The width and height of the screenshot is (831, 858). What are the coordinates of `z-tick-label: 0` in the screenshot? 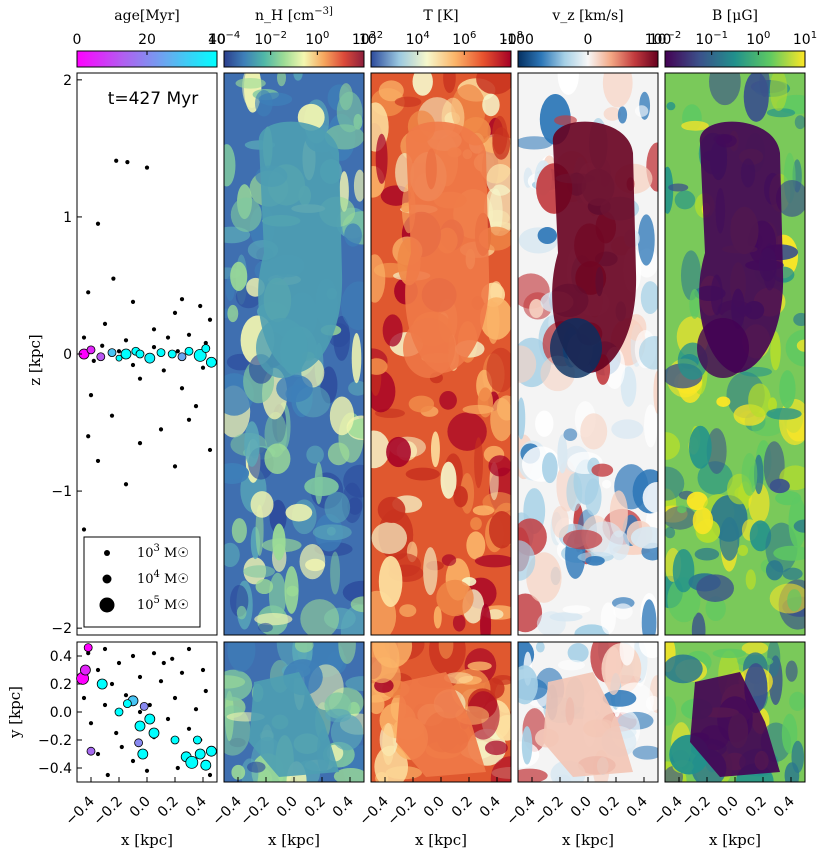 It's located at (67, 355).